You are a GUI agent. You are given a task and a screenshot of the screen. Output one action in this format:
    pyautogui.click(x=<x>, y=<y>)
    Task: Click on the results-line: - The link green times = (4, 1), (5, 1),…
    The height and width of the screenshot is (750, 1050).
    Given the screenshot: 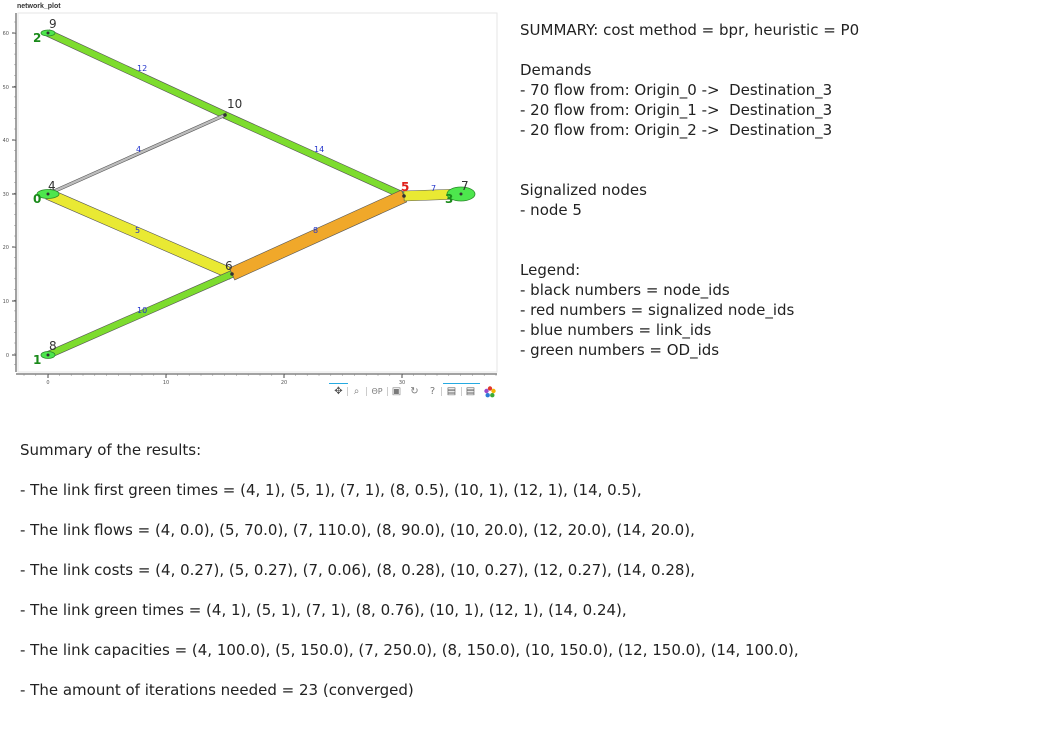 What is the action you would take?
    pyautogui.click(x=323, y=610)
    